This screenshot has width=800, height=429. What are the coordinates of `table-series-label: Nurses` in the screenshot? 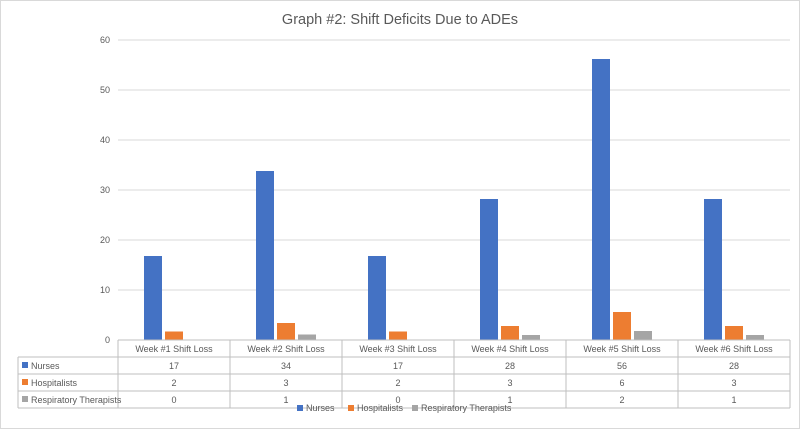 It's located at (45, 366).